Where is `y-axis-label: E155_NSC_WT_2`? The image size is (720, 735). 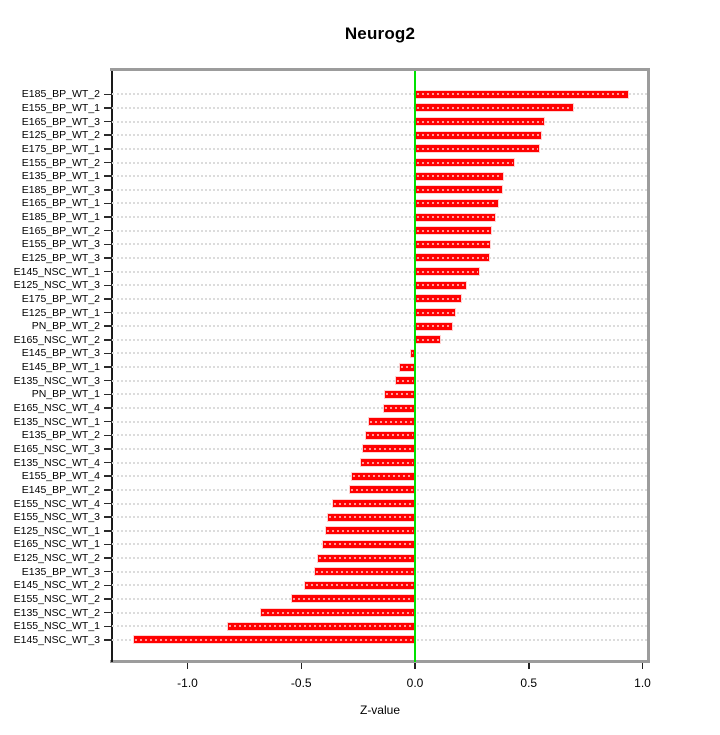 y-axis-label: E155_NSC_WT_2 is located at coordinates (56, 598).